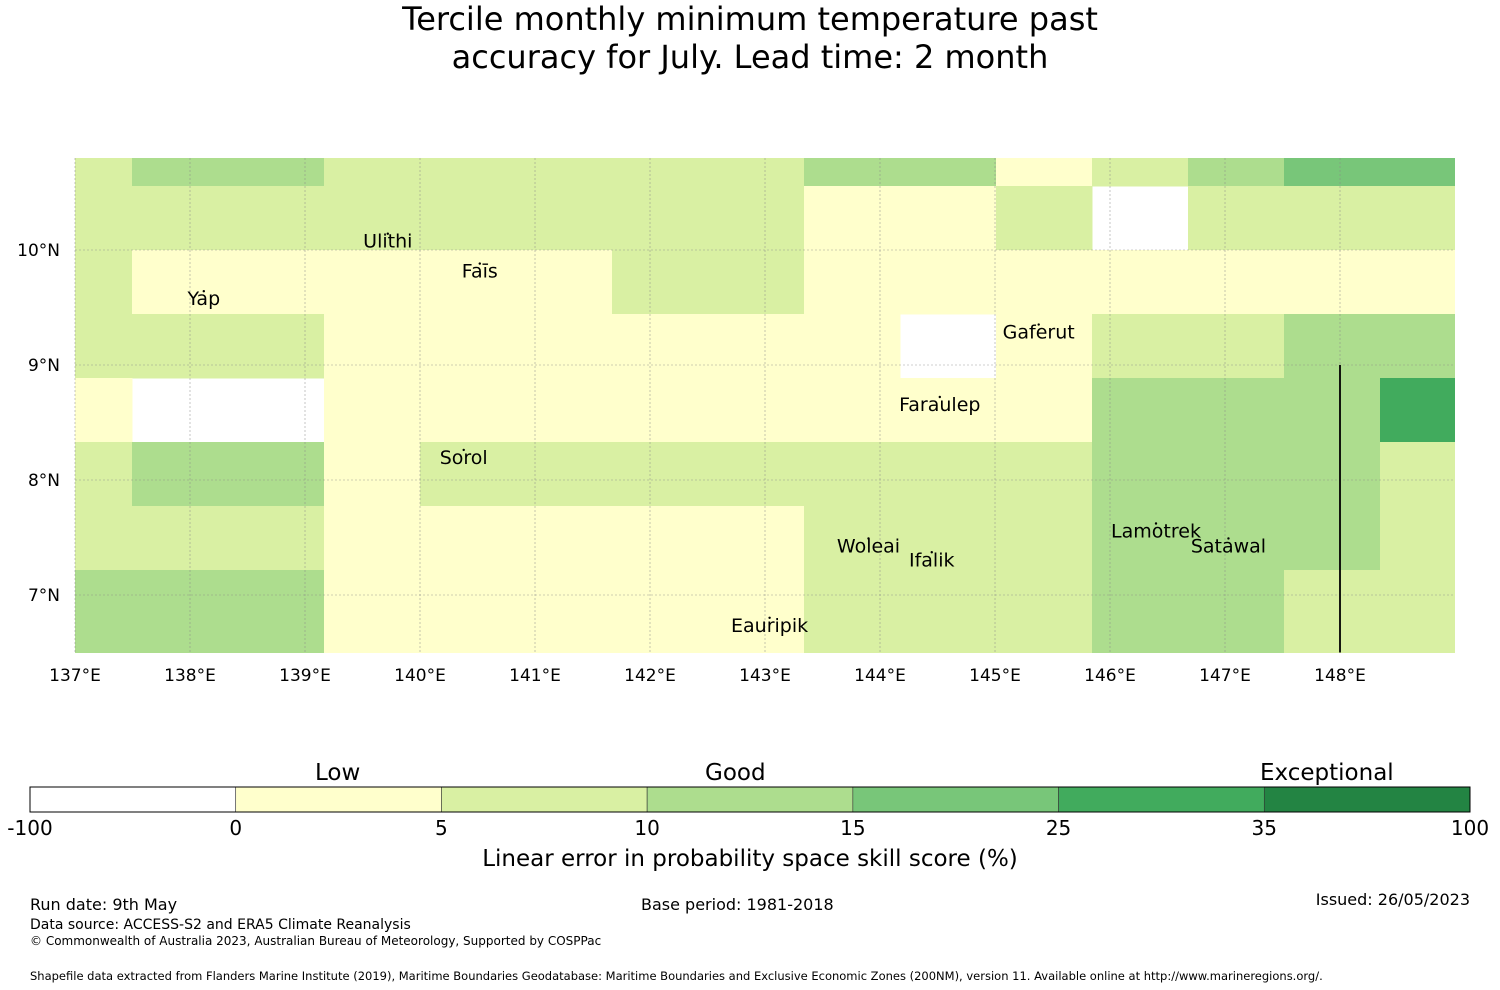 This screenshot has width=1500, height=990. Describe the element at coordinates (769, 626) in the screenshot. I see `island-label: Eauripik` at that location.